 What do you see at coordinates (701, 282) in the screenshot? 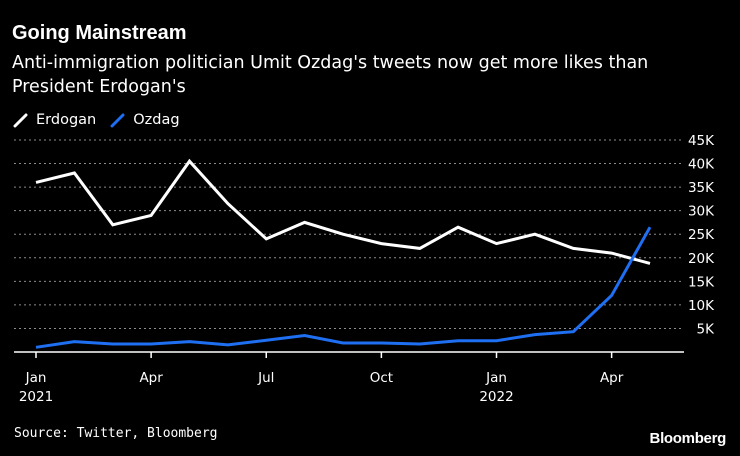
I see `y-tick-label: 15K` at bounding box center [701, 282].